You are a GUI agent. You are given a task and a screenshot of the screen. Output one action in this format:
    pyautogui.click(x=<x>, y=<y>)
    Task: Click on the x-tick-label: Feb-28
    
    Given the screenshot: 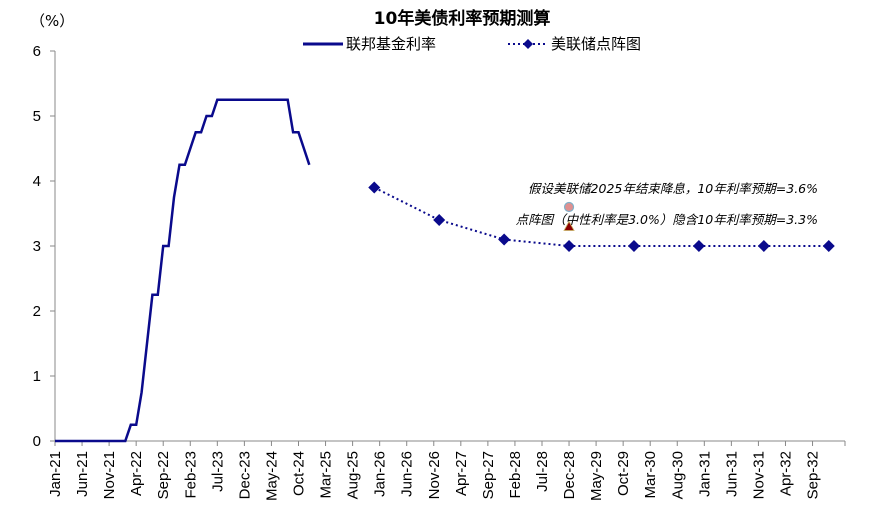 What is the action you would take?
    pyautogui.click(x=515, y=475)
    